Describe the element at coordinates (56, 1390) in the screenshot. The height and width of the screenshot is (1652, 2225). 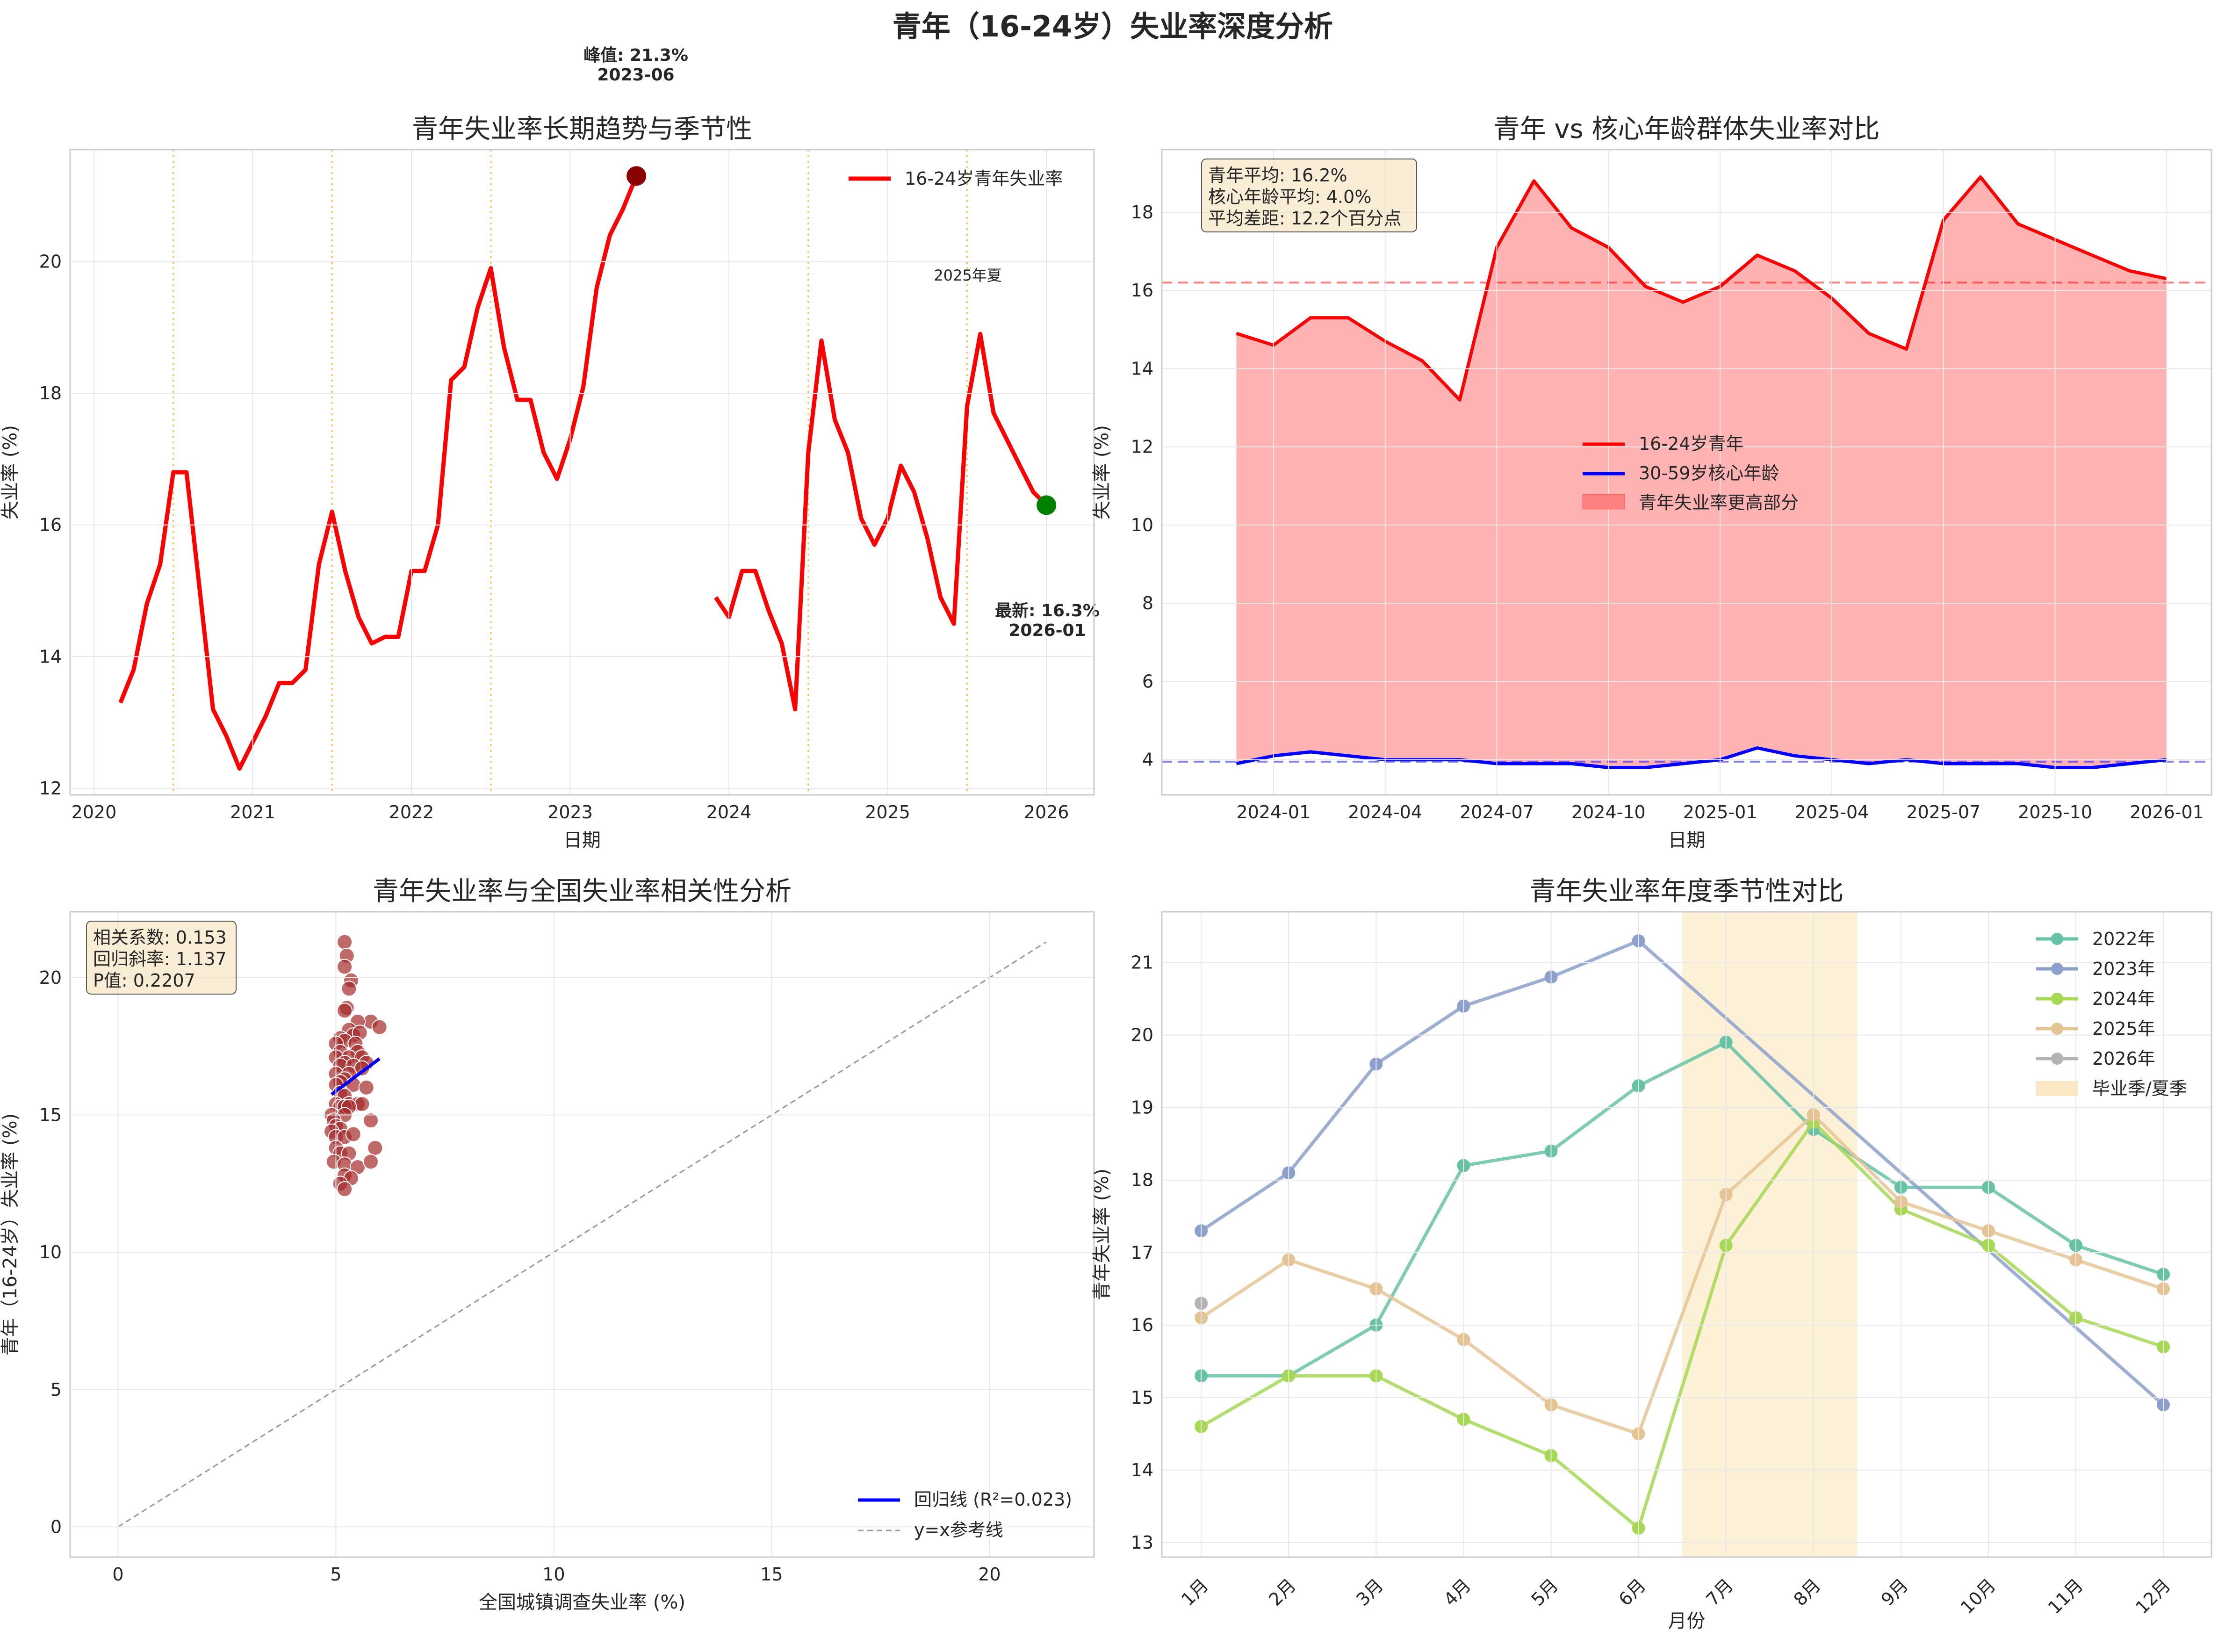
I see `y-tick-label: 5` at that location.